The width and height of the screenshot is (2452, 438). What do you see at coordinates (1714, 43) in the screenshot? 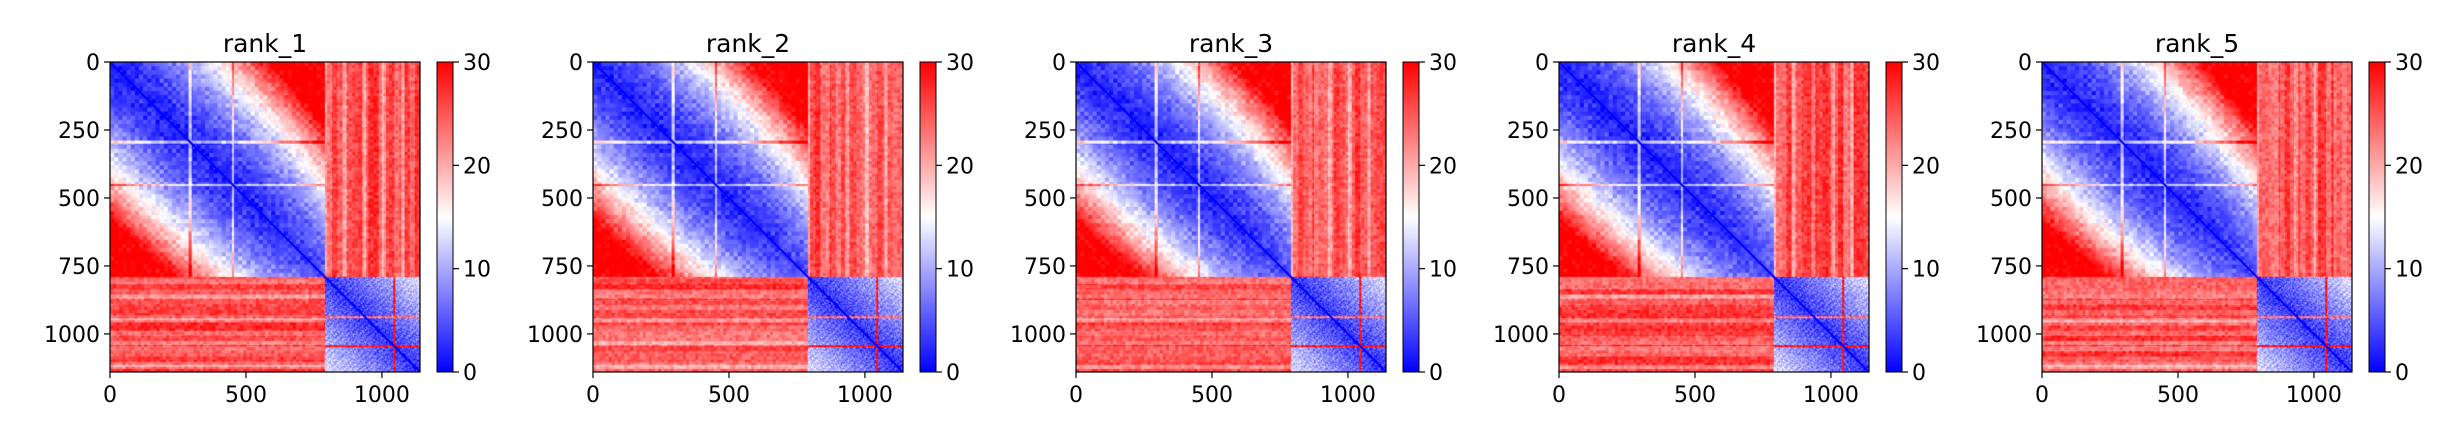
I see `panel-title: rank_4` at bounding box center [1714, 43].